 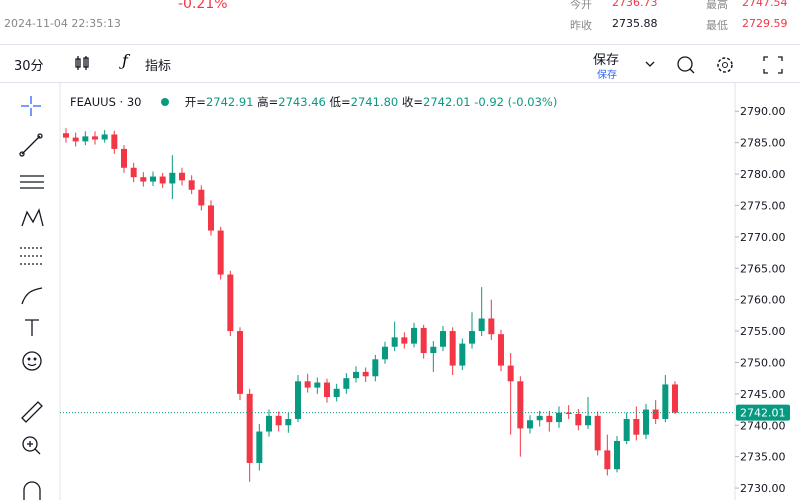 I want to click on open-value: 2742.91, so click(x=229, y=102).